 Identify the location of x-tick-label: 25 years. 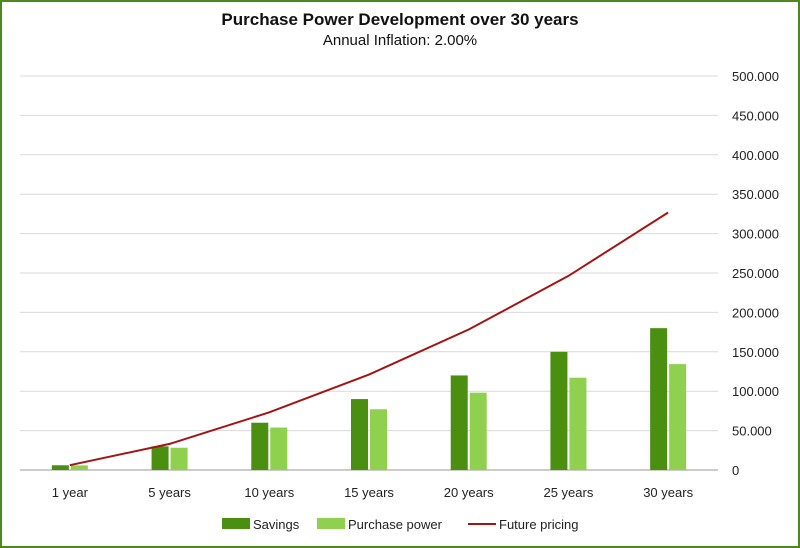
(568, 492).